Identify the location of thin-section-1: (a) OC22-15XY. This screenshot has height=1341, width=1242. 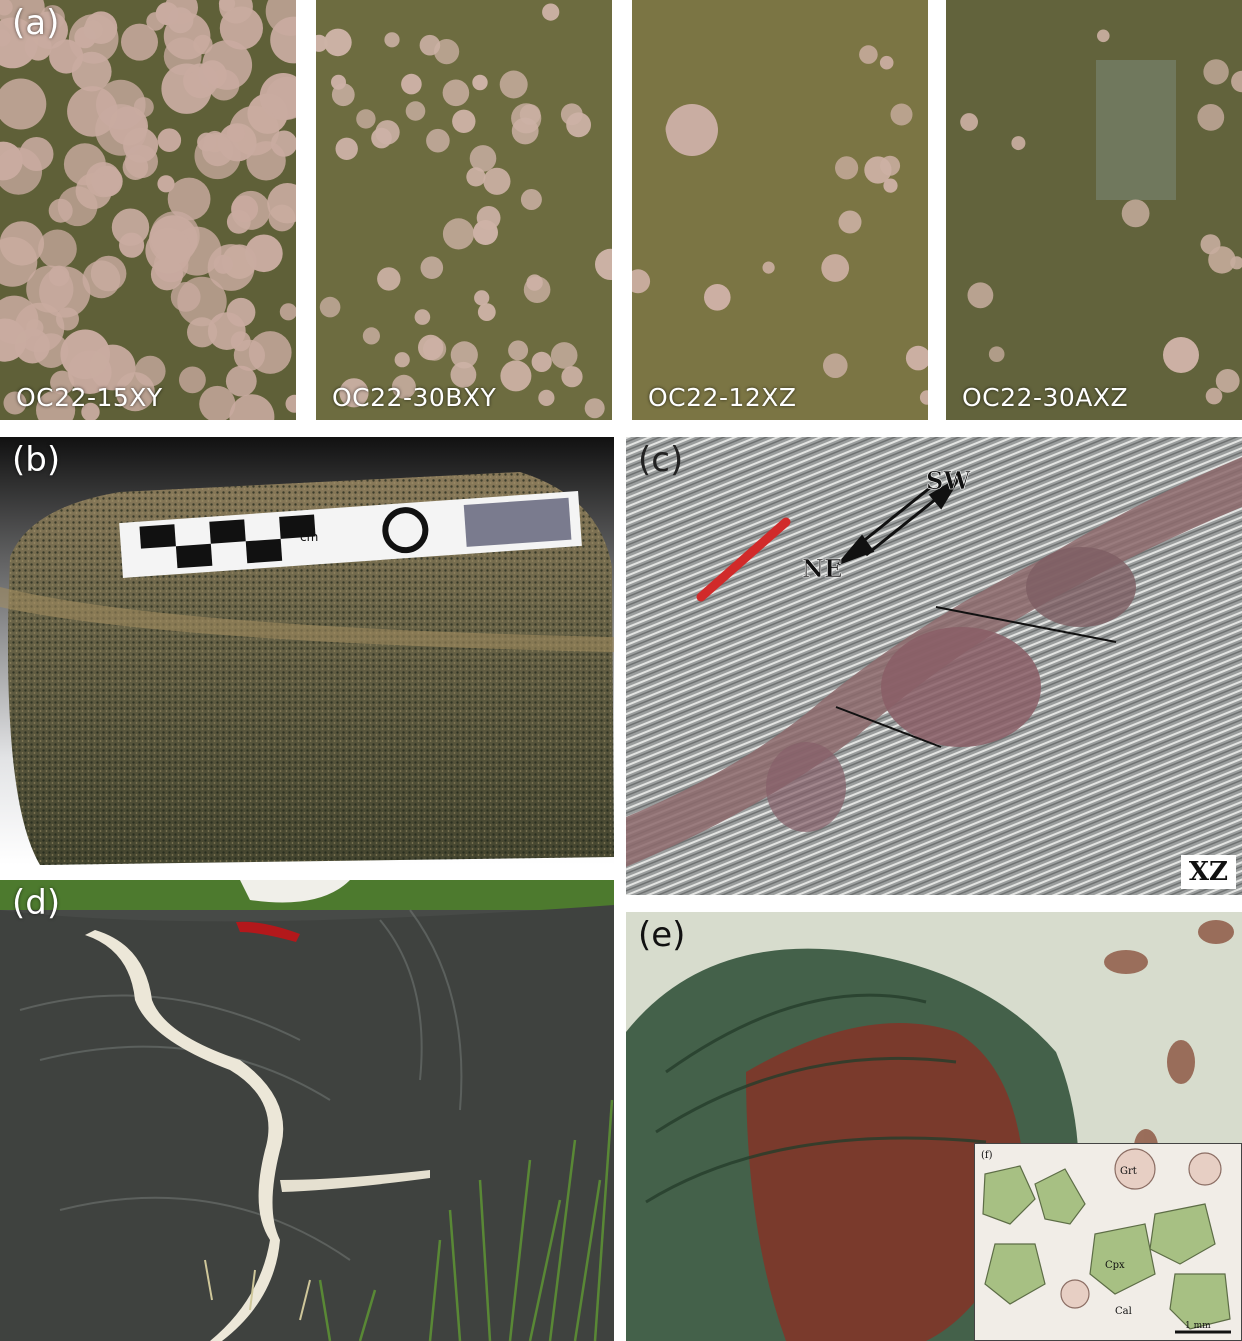
(148, 210).